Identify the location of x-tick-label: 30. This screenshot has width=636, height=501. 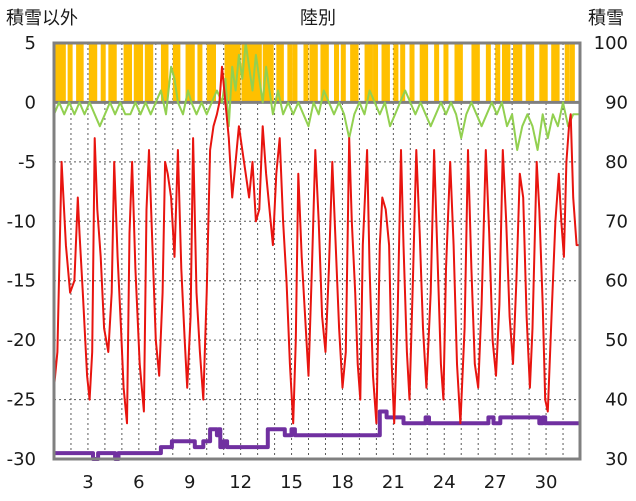
(546, 482).